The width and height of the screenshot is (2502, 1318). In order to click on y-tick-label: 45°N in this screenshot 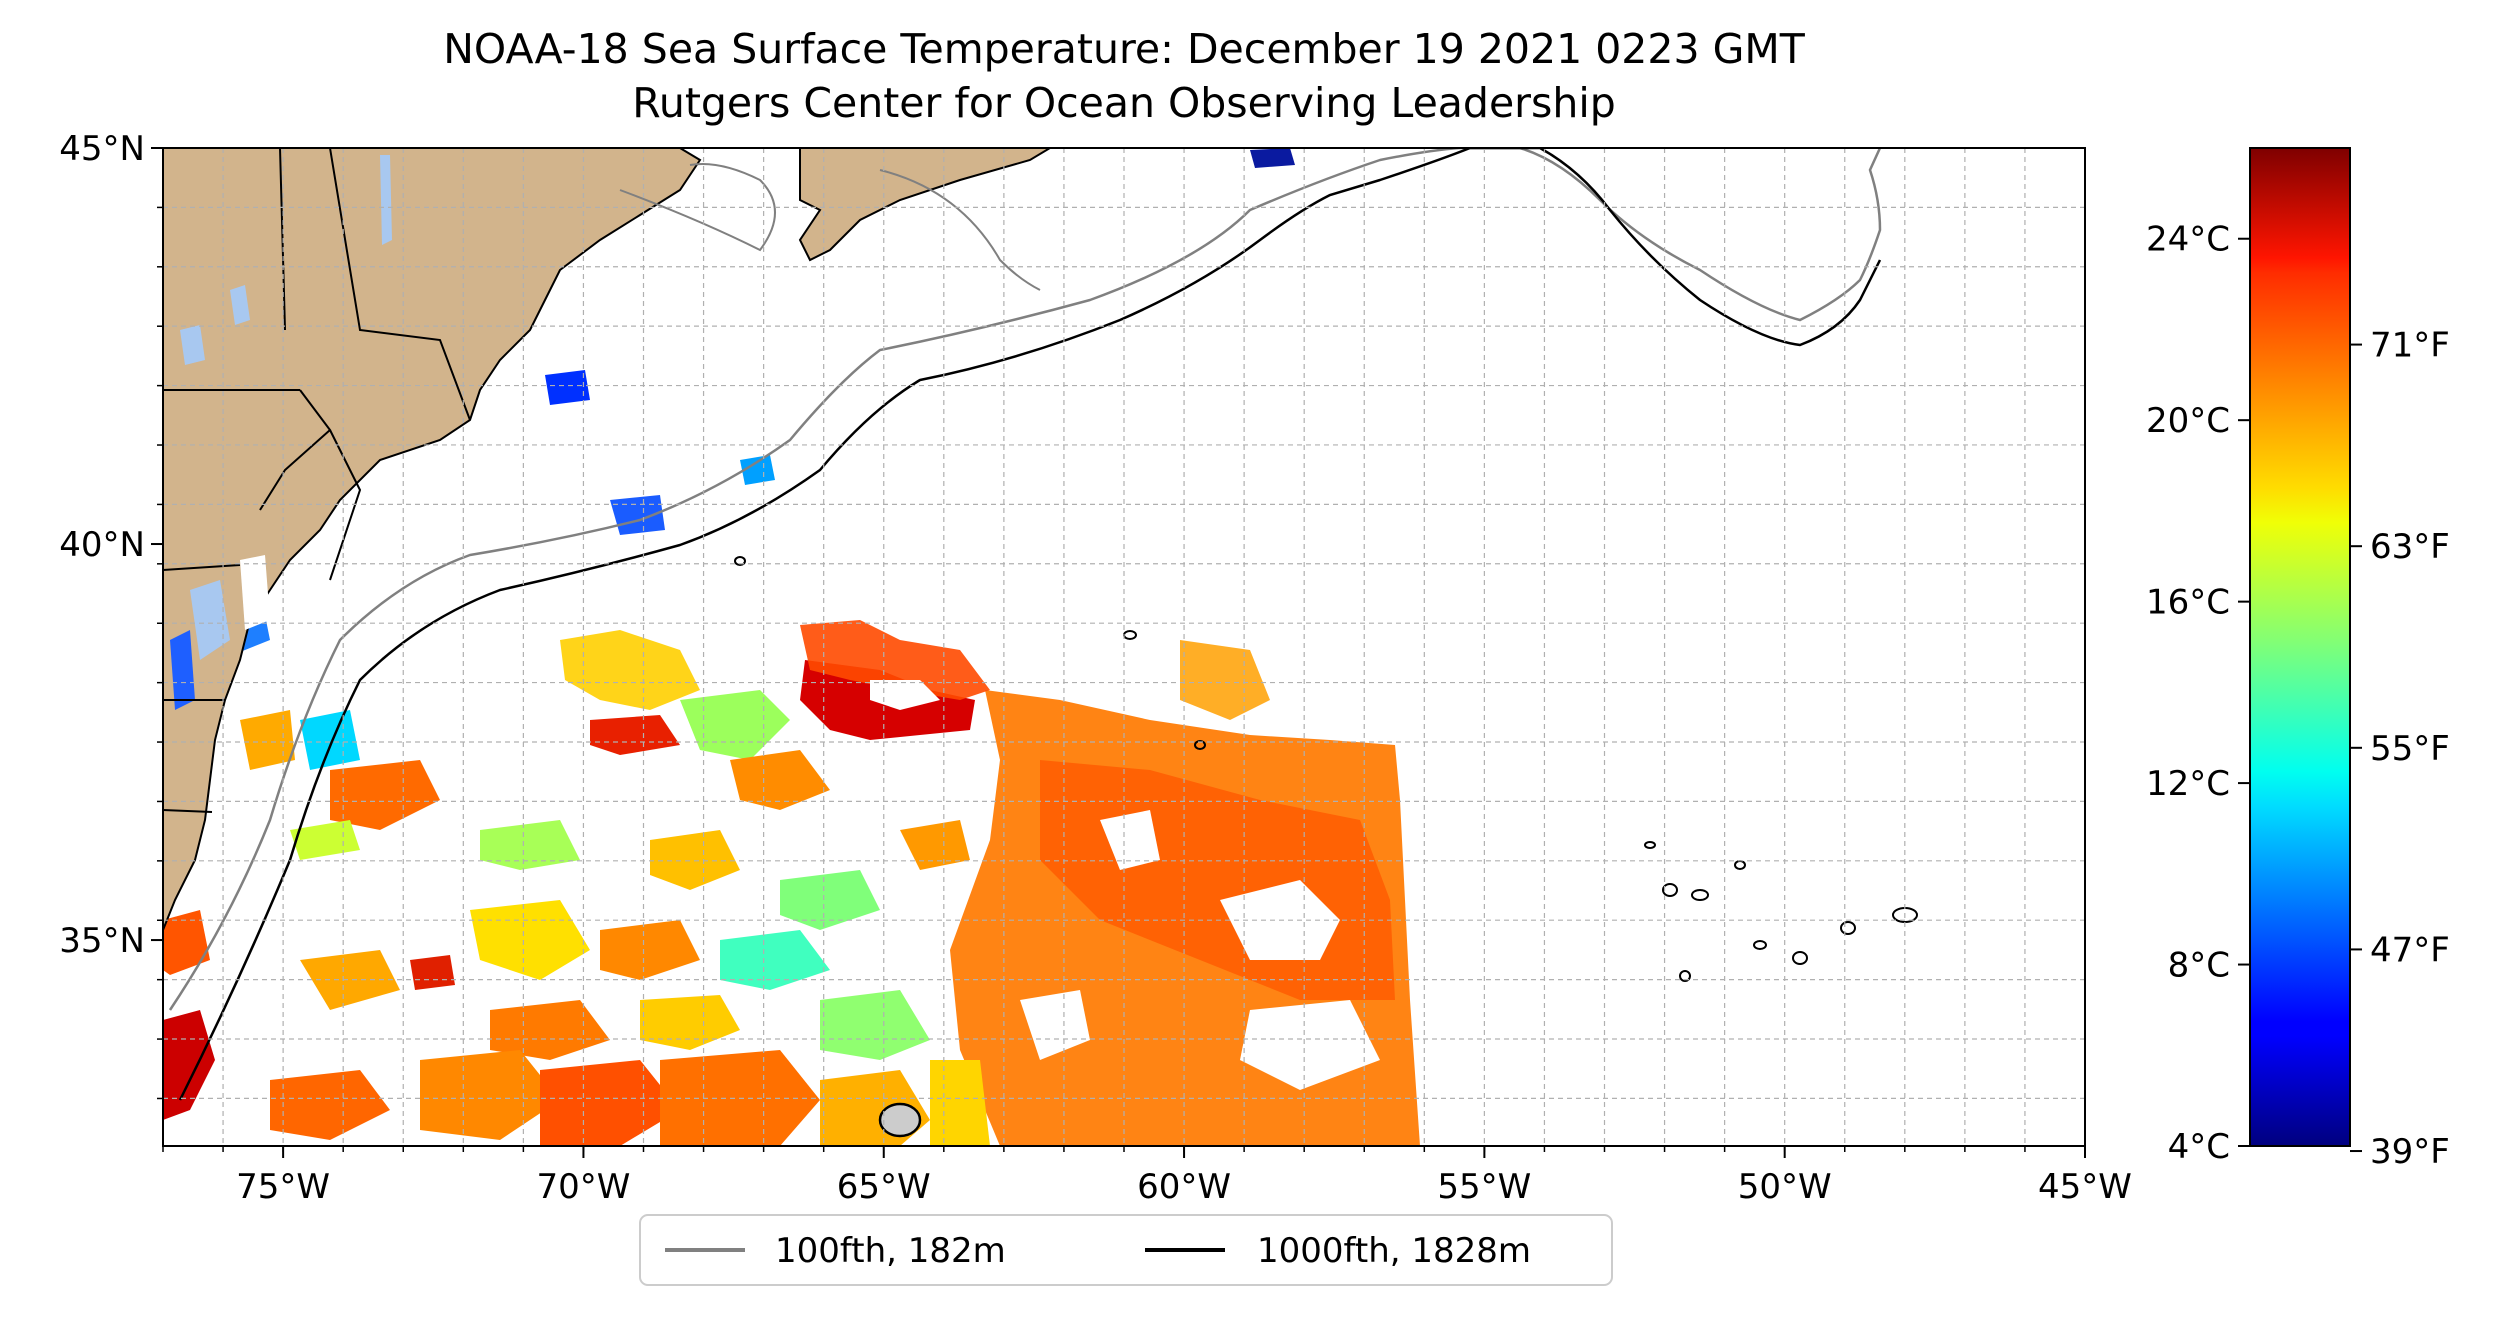, I will do `click(102, 149)`.